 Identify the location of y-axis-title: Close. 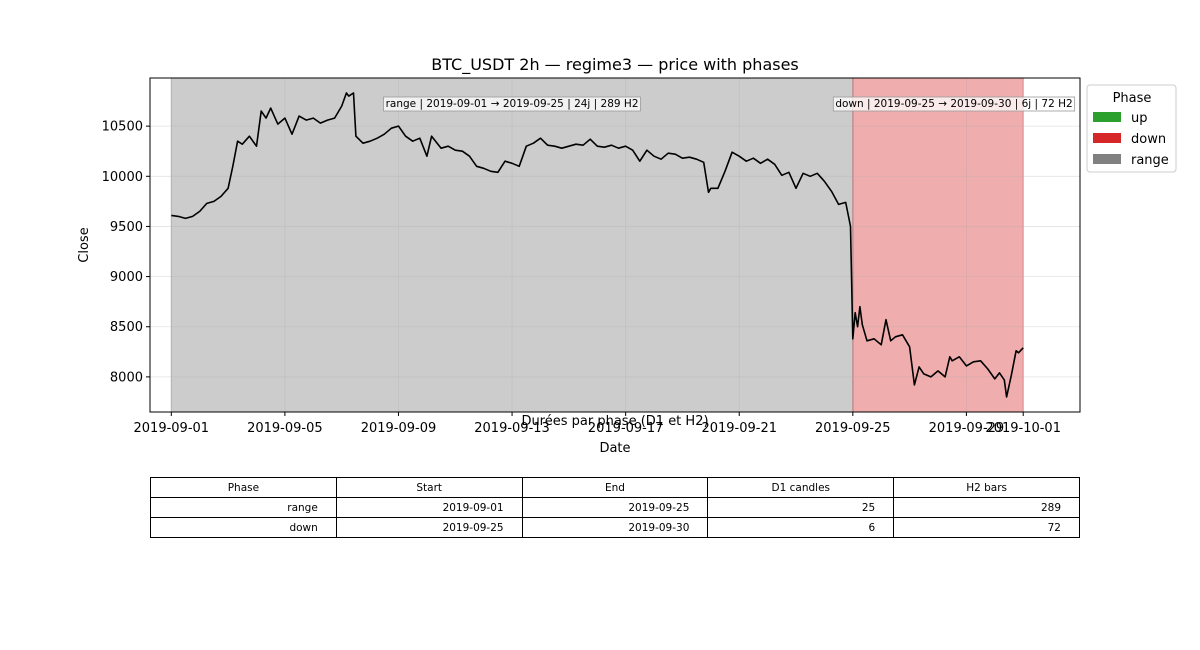
(84, 244).